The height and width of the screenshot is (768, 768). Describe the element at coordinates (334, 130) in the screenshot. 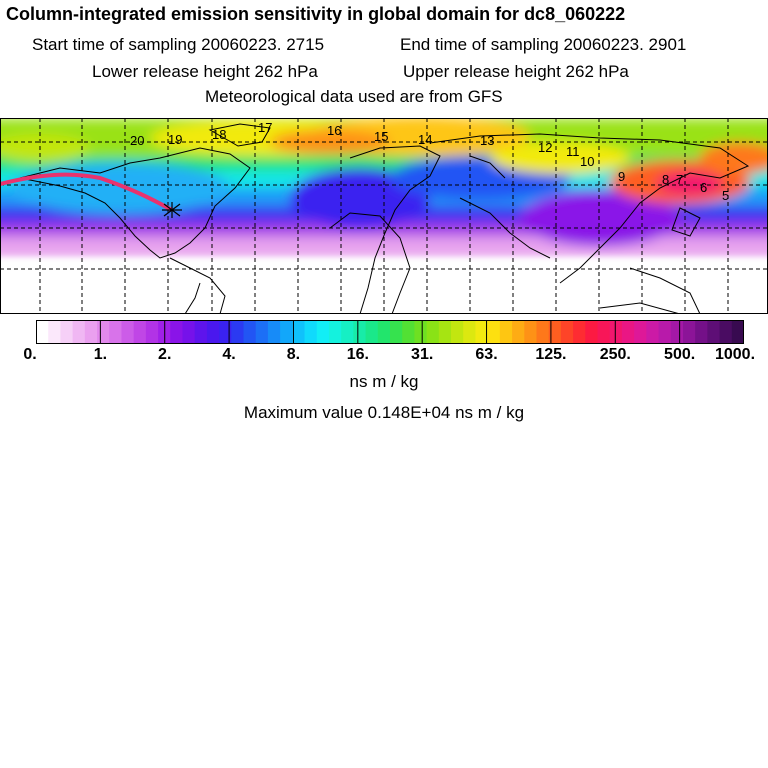

I see `track-label: 16` at that location.